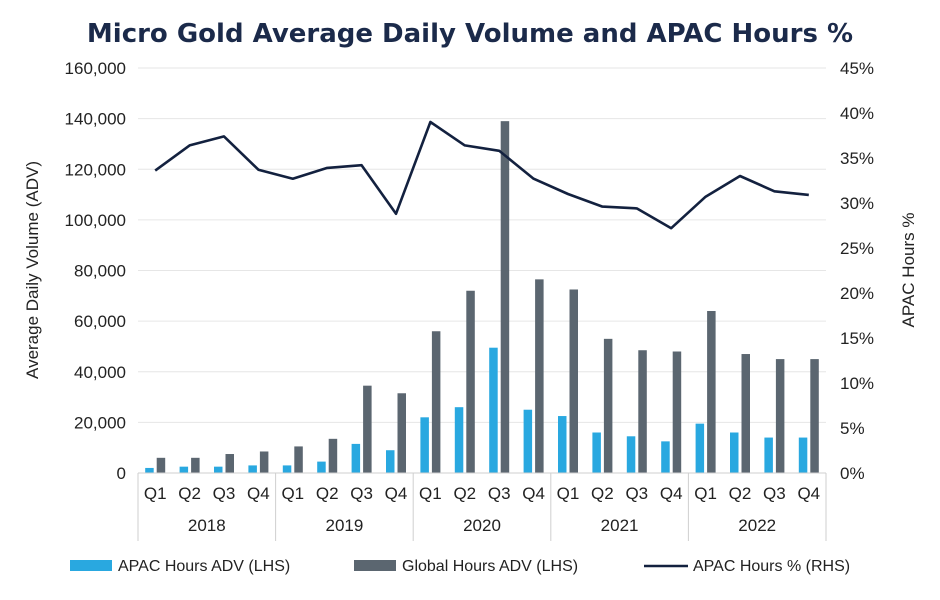 The height and width of the screenshot is (600, 940). I want to click on line-apac-hours-pct, so click(481, 175).